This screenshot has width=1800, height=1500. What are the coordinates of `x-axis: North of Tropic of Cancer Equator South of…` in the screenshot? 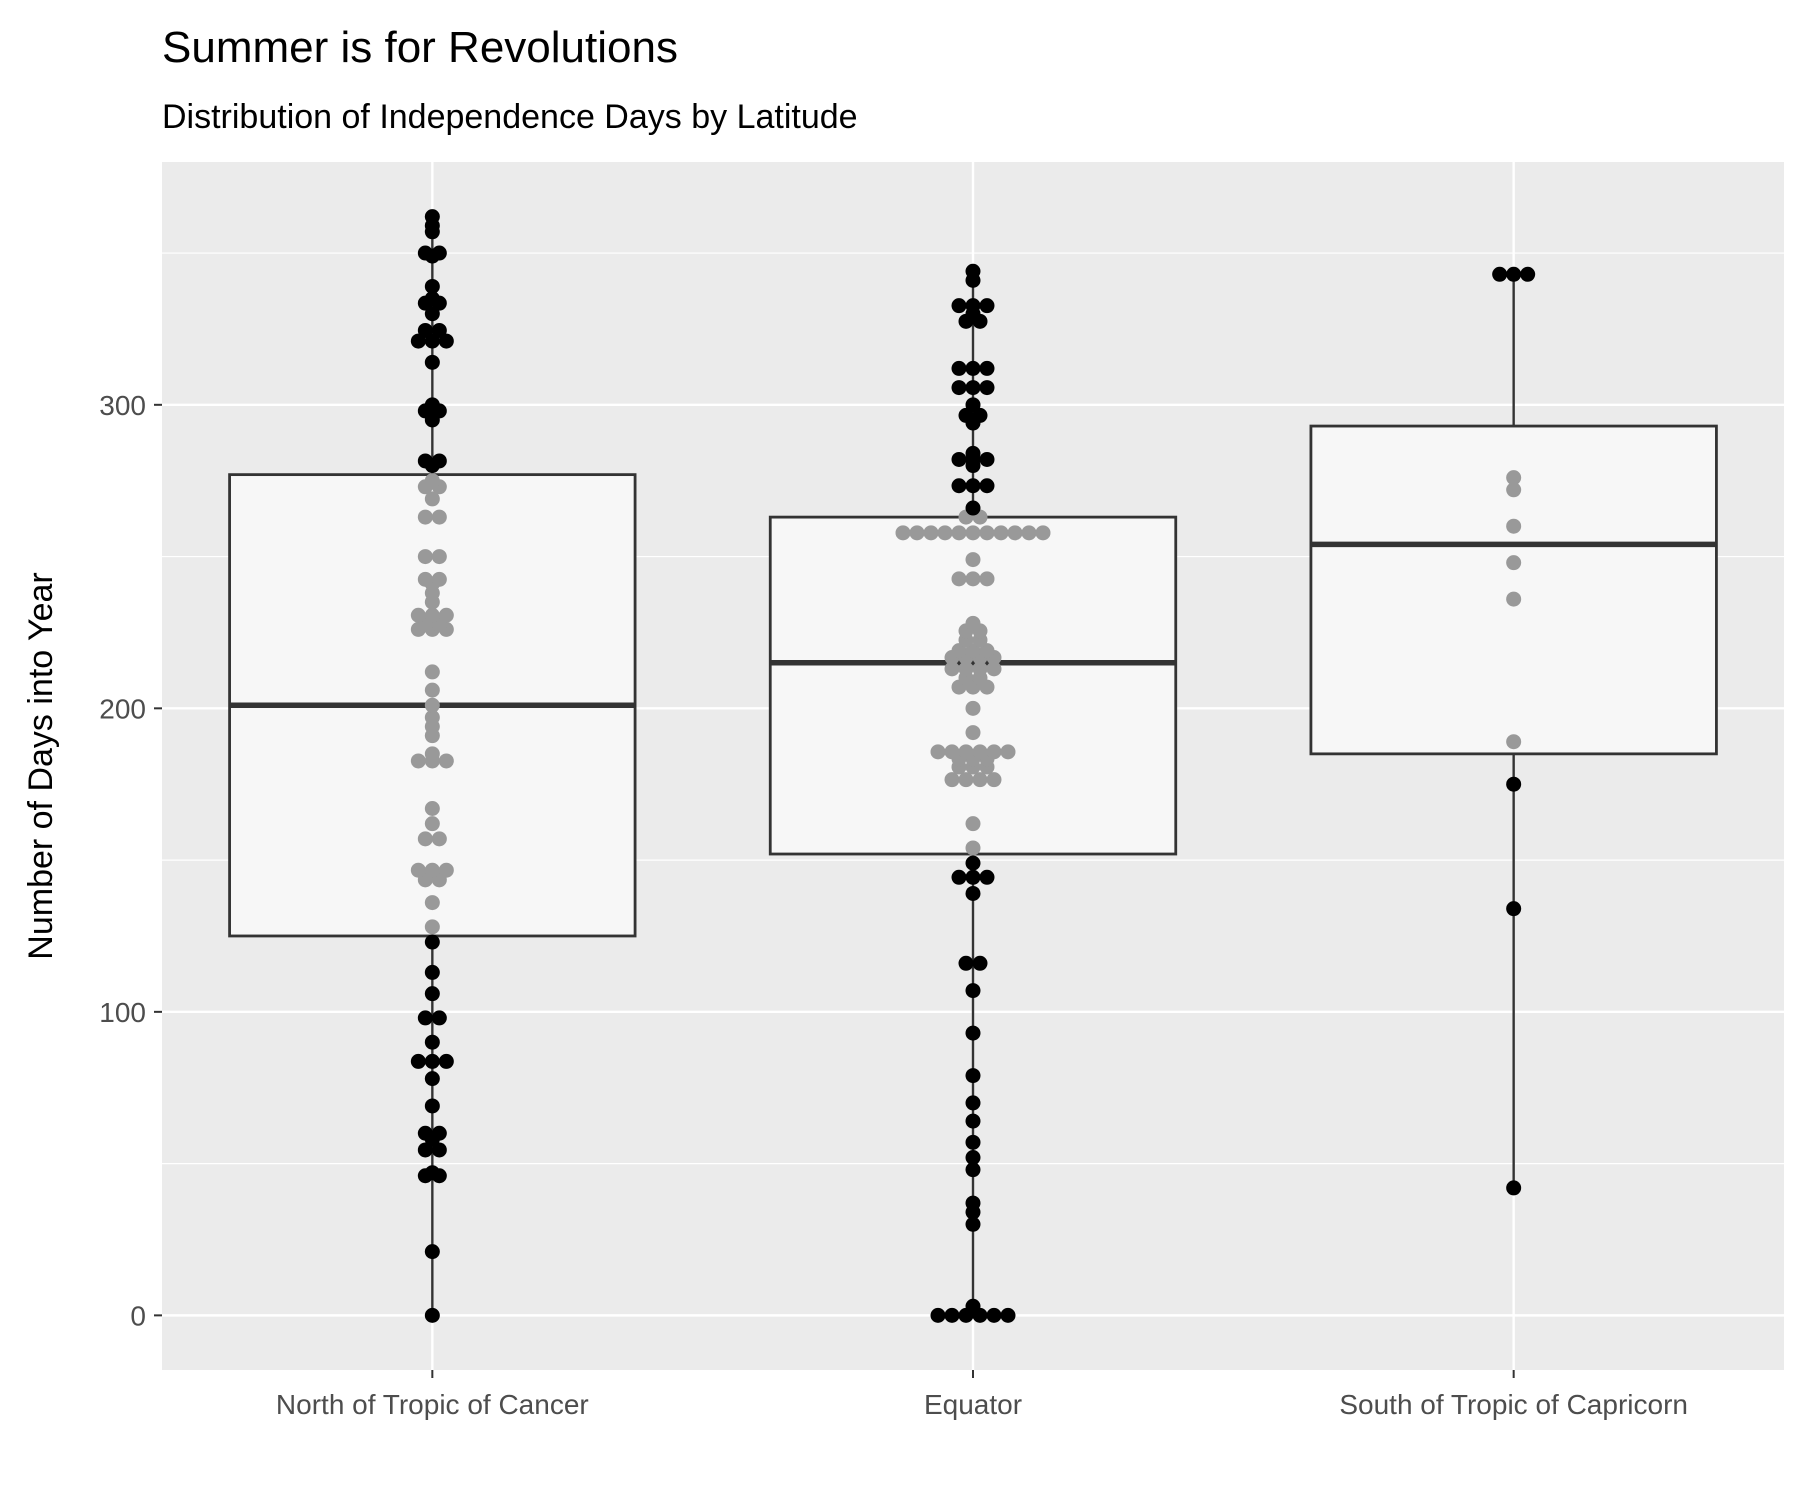 It's located at (982, 1395).